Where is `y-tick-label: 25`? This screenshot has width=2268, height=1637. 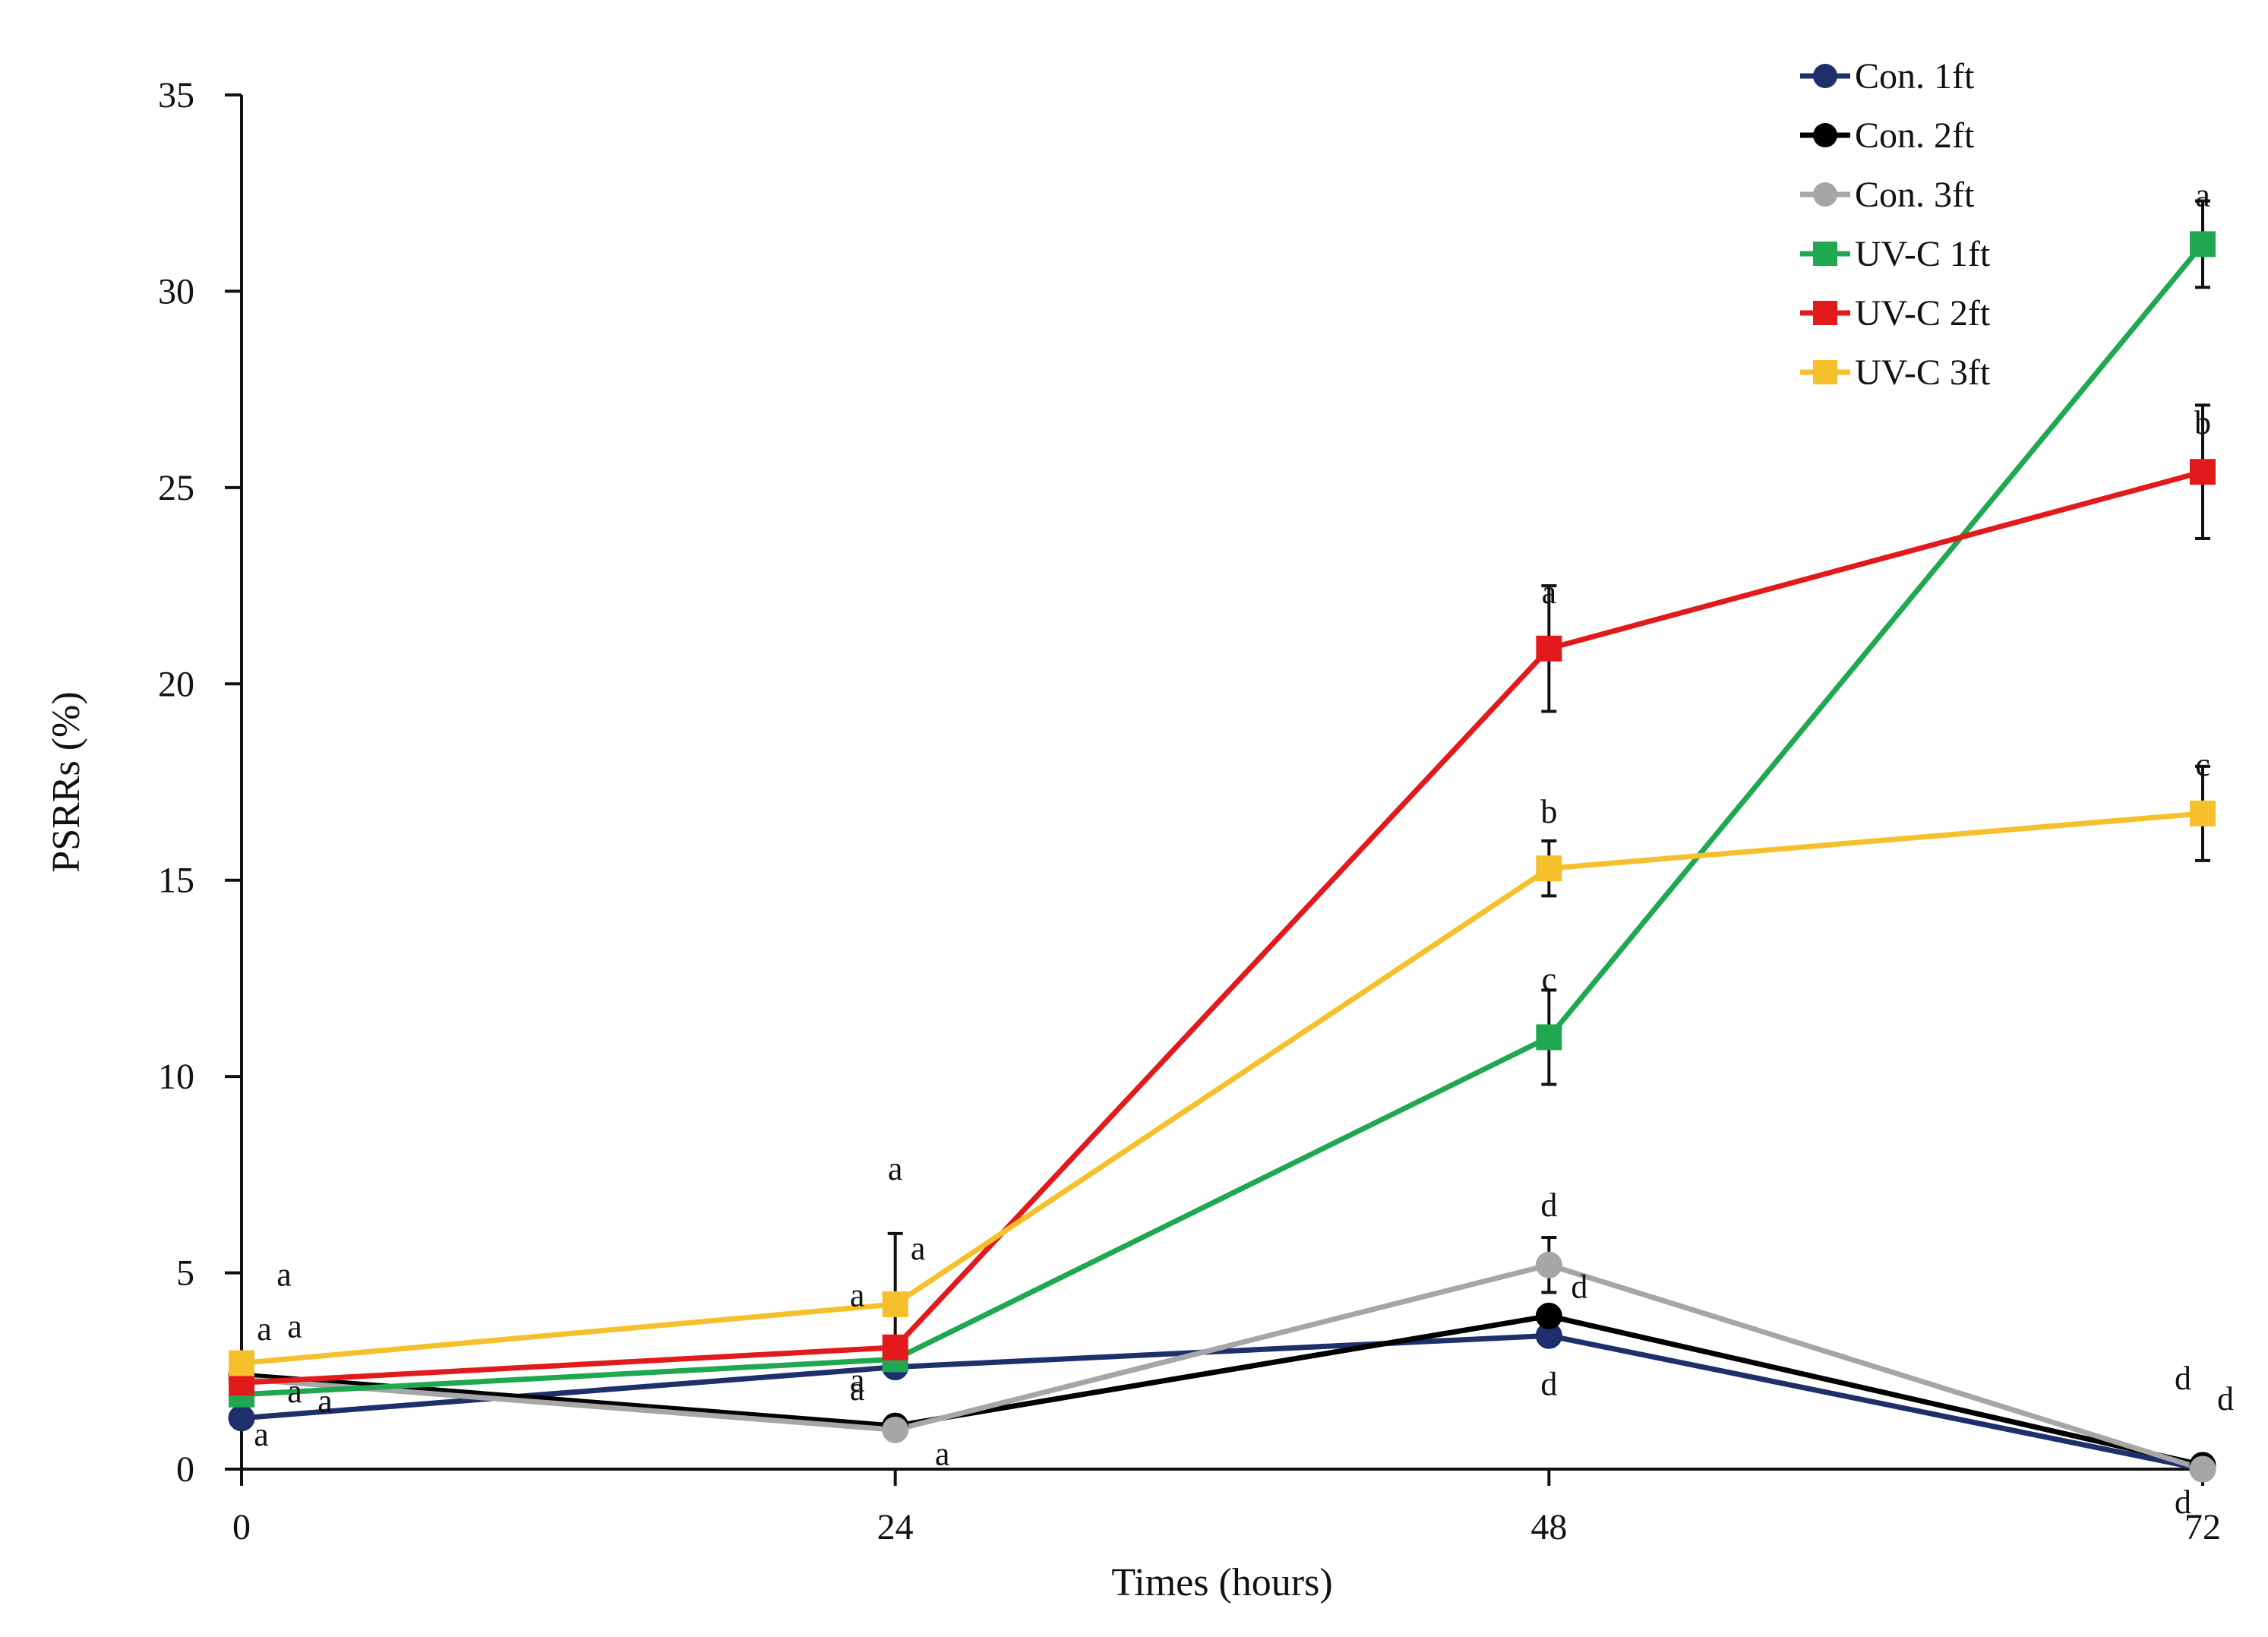
y-tick-label: 25 is located at coordinates (176, 488).